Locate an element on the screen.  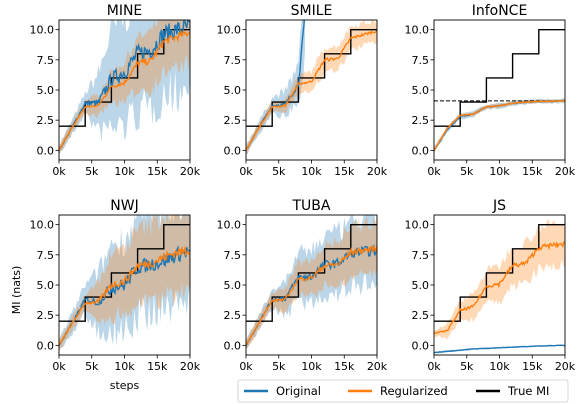
panel-mine: MINE 0k 5k 10k 15k 20k 0.0 2.5 5.0 7.5 10.0 is located at coordinates (115, 90).